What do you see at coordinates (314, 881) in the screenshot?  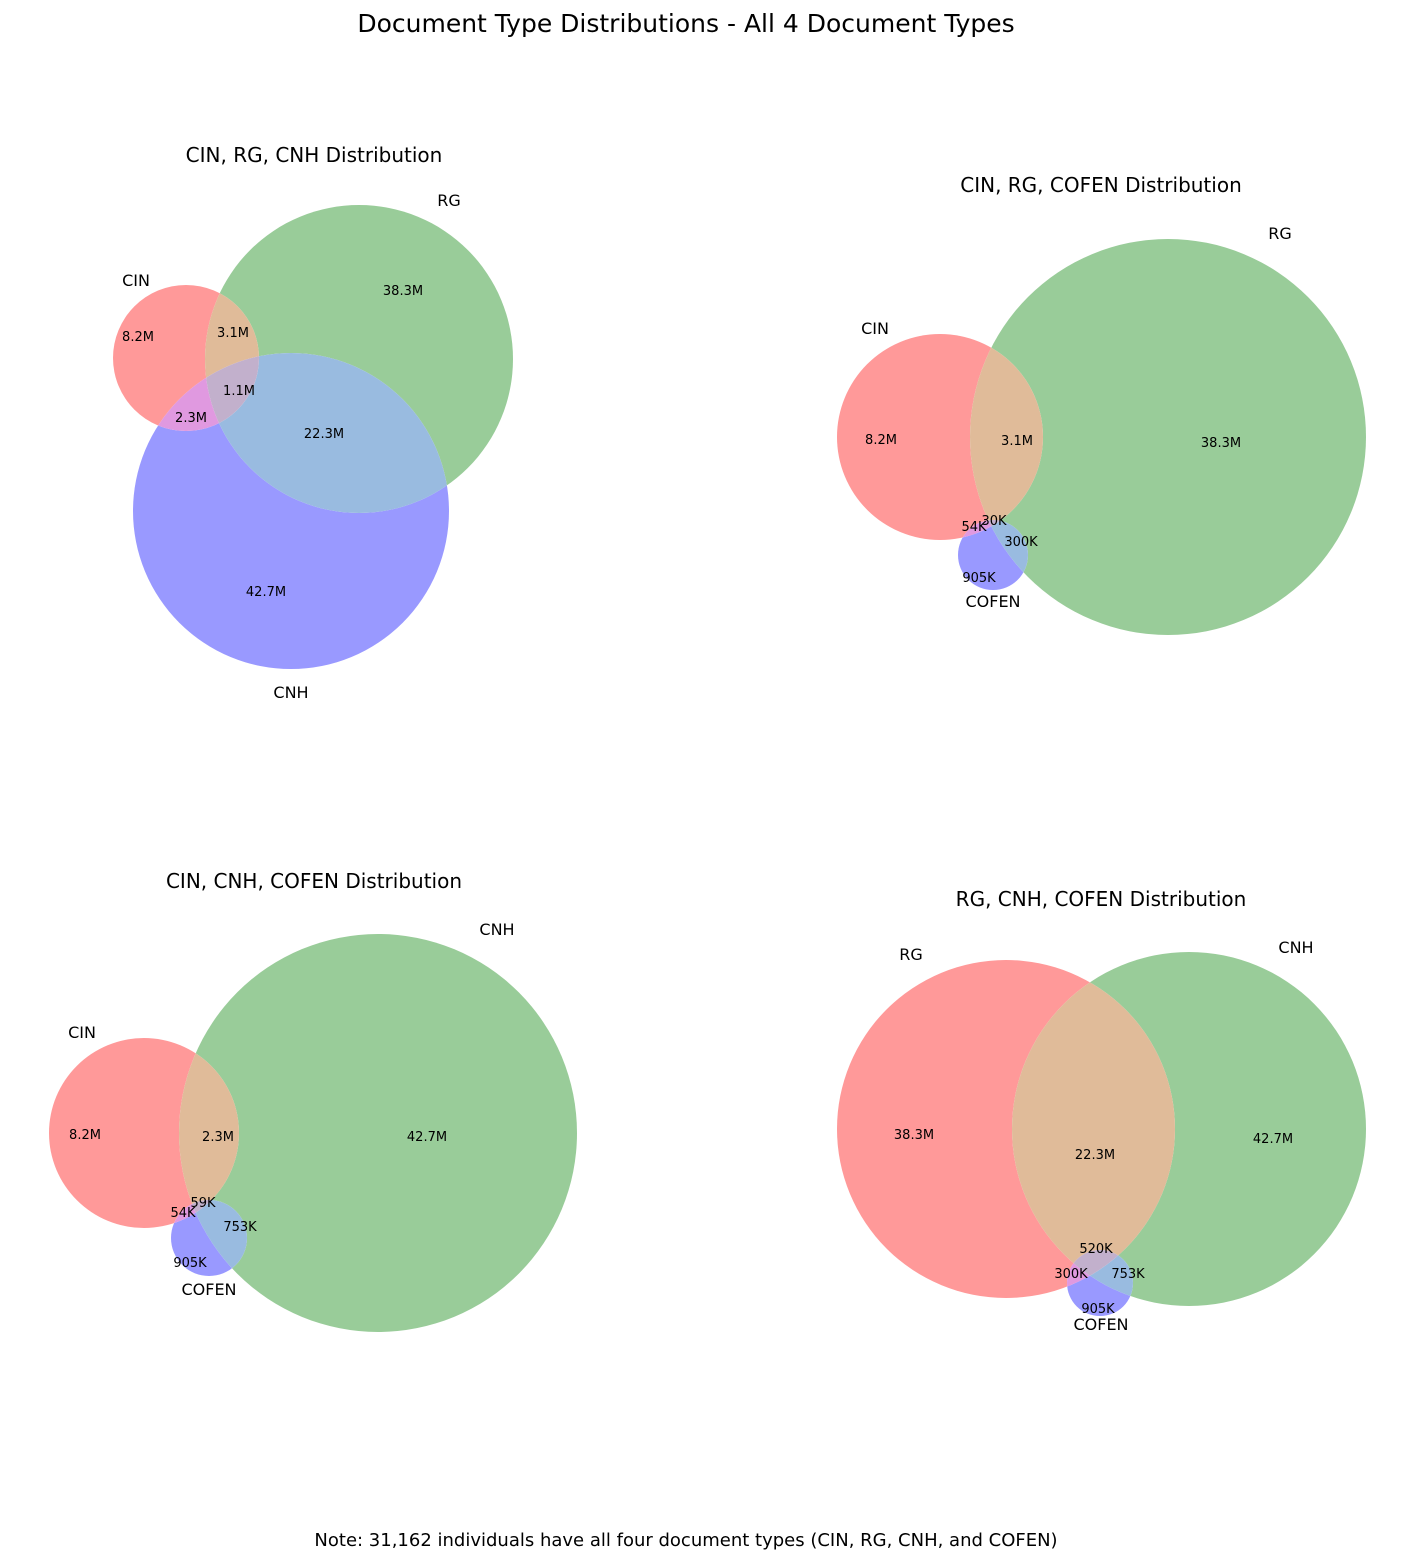 I see `panel-title: CIN, CNH, COFEN Distribution` at bounding box center [314, 881].